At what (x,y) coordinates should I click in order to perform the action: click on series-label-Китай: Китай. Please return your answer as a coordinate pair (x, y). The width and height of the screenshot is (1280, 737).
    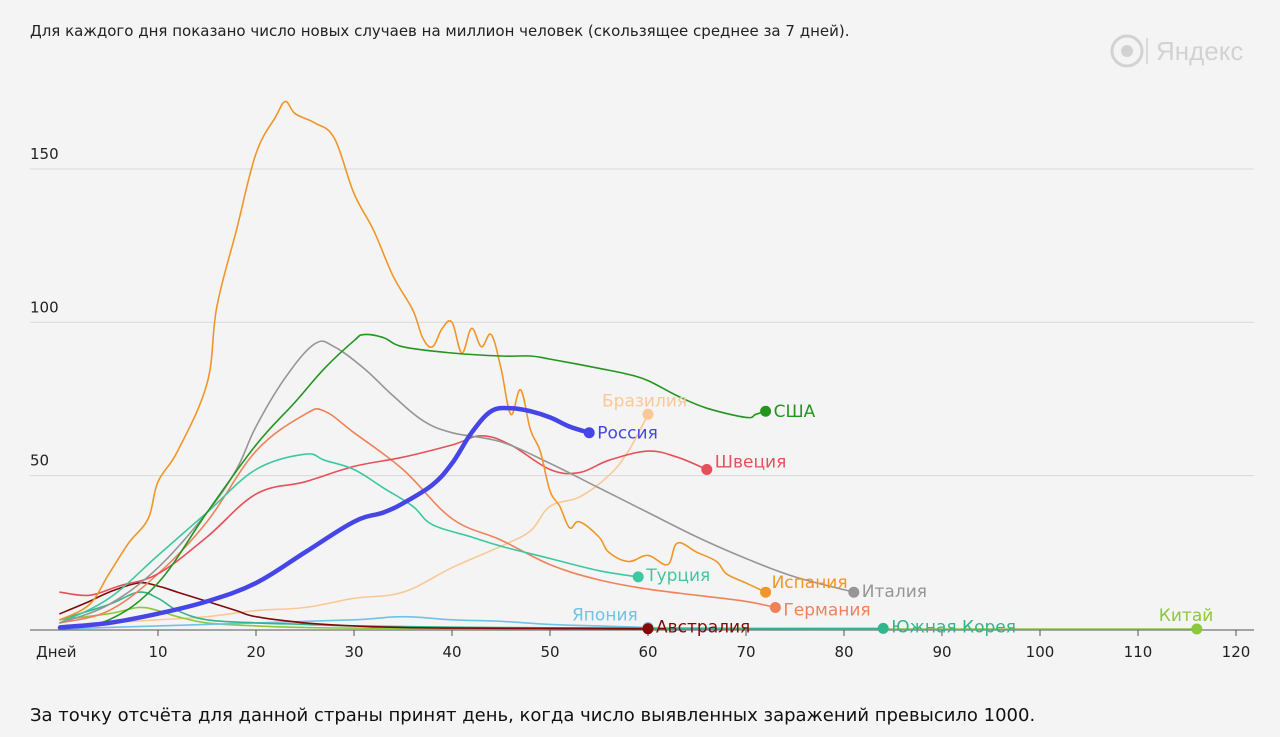
    Looking at the image, I should click on (1186, 616).